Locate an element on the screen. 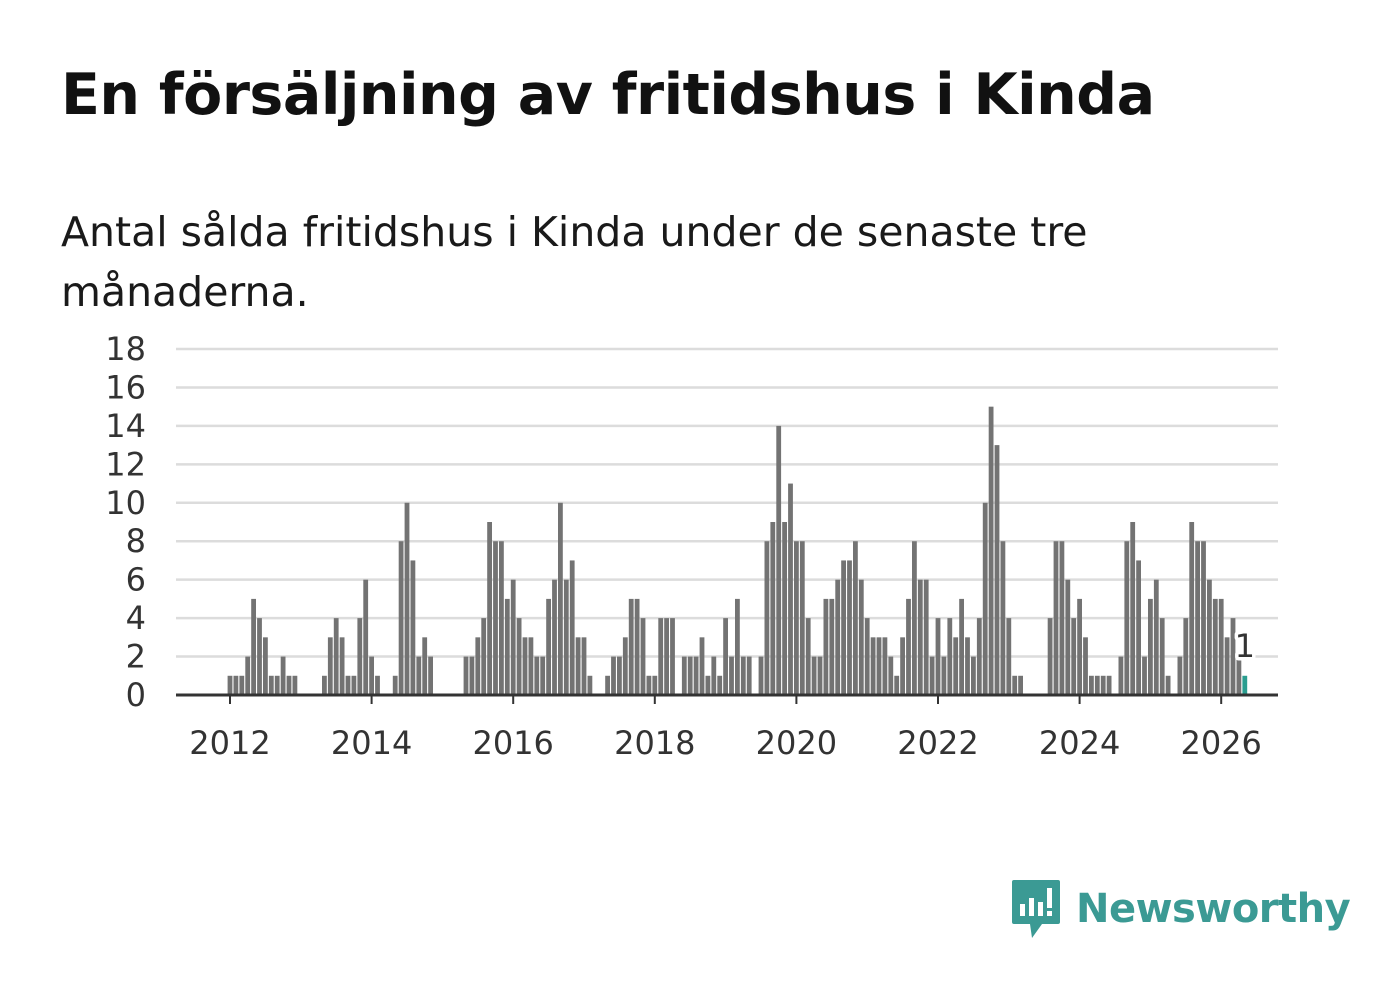  x-tick-label: 2024 is located at coordinates (1079, 743).